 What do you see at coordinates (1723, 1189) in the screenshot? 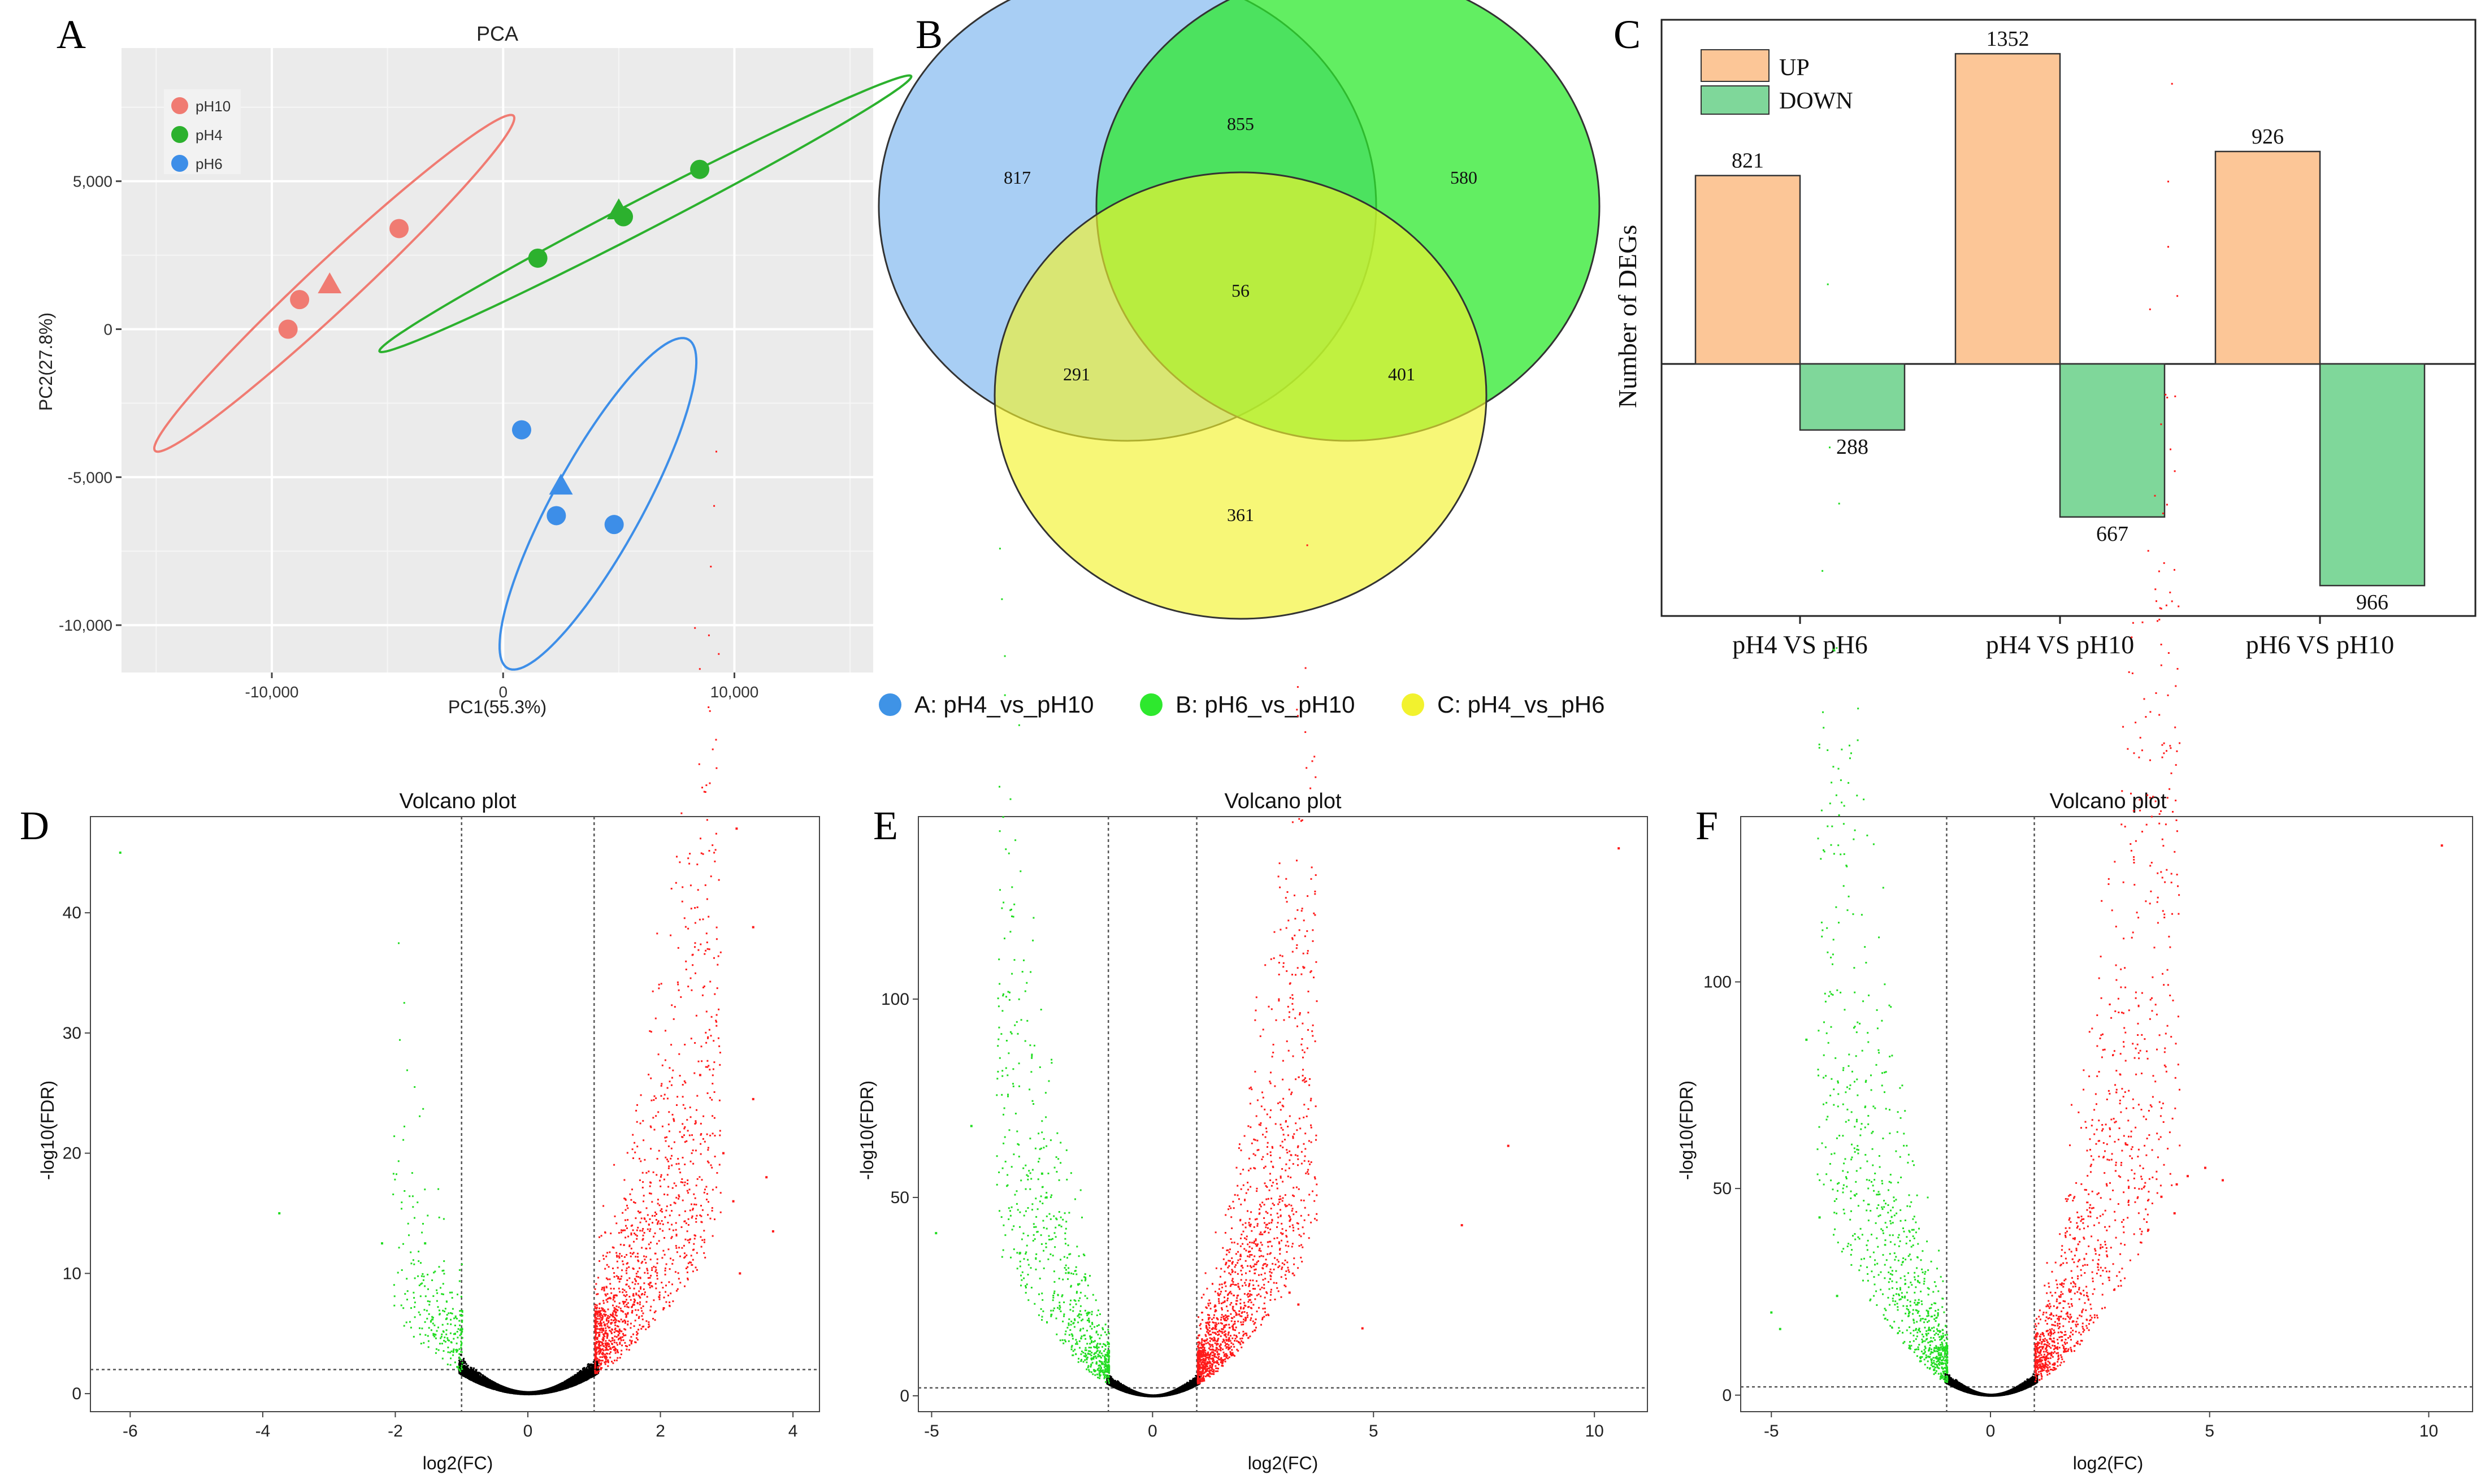
I see `volcano-y-tick-label: 50` at bounding box center [1723, 1189].